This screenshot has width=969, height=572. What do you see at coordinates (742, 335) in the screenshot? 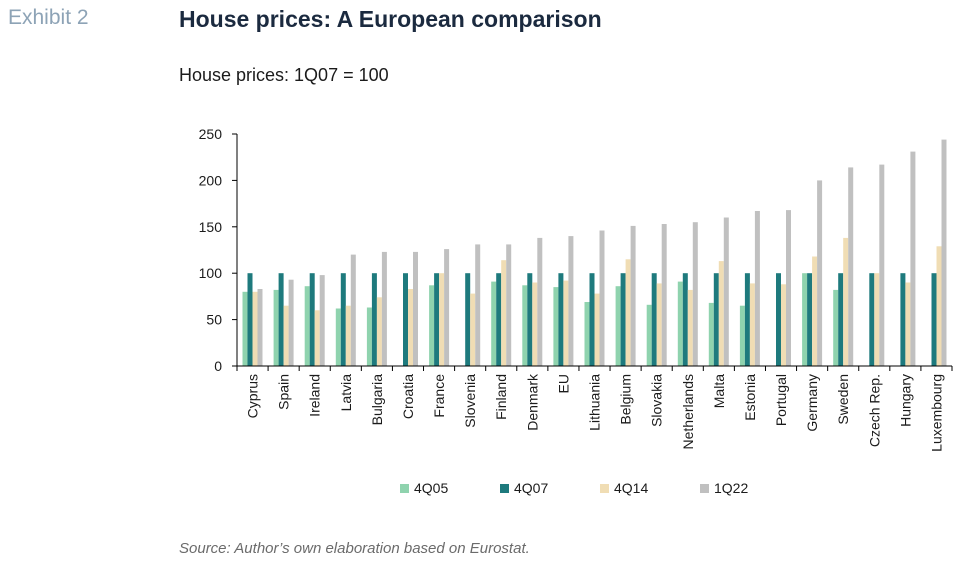
I see `bar-4q05-estonia` at bounding box center [742, 335].